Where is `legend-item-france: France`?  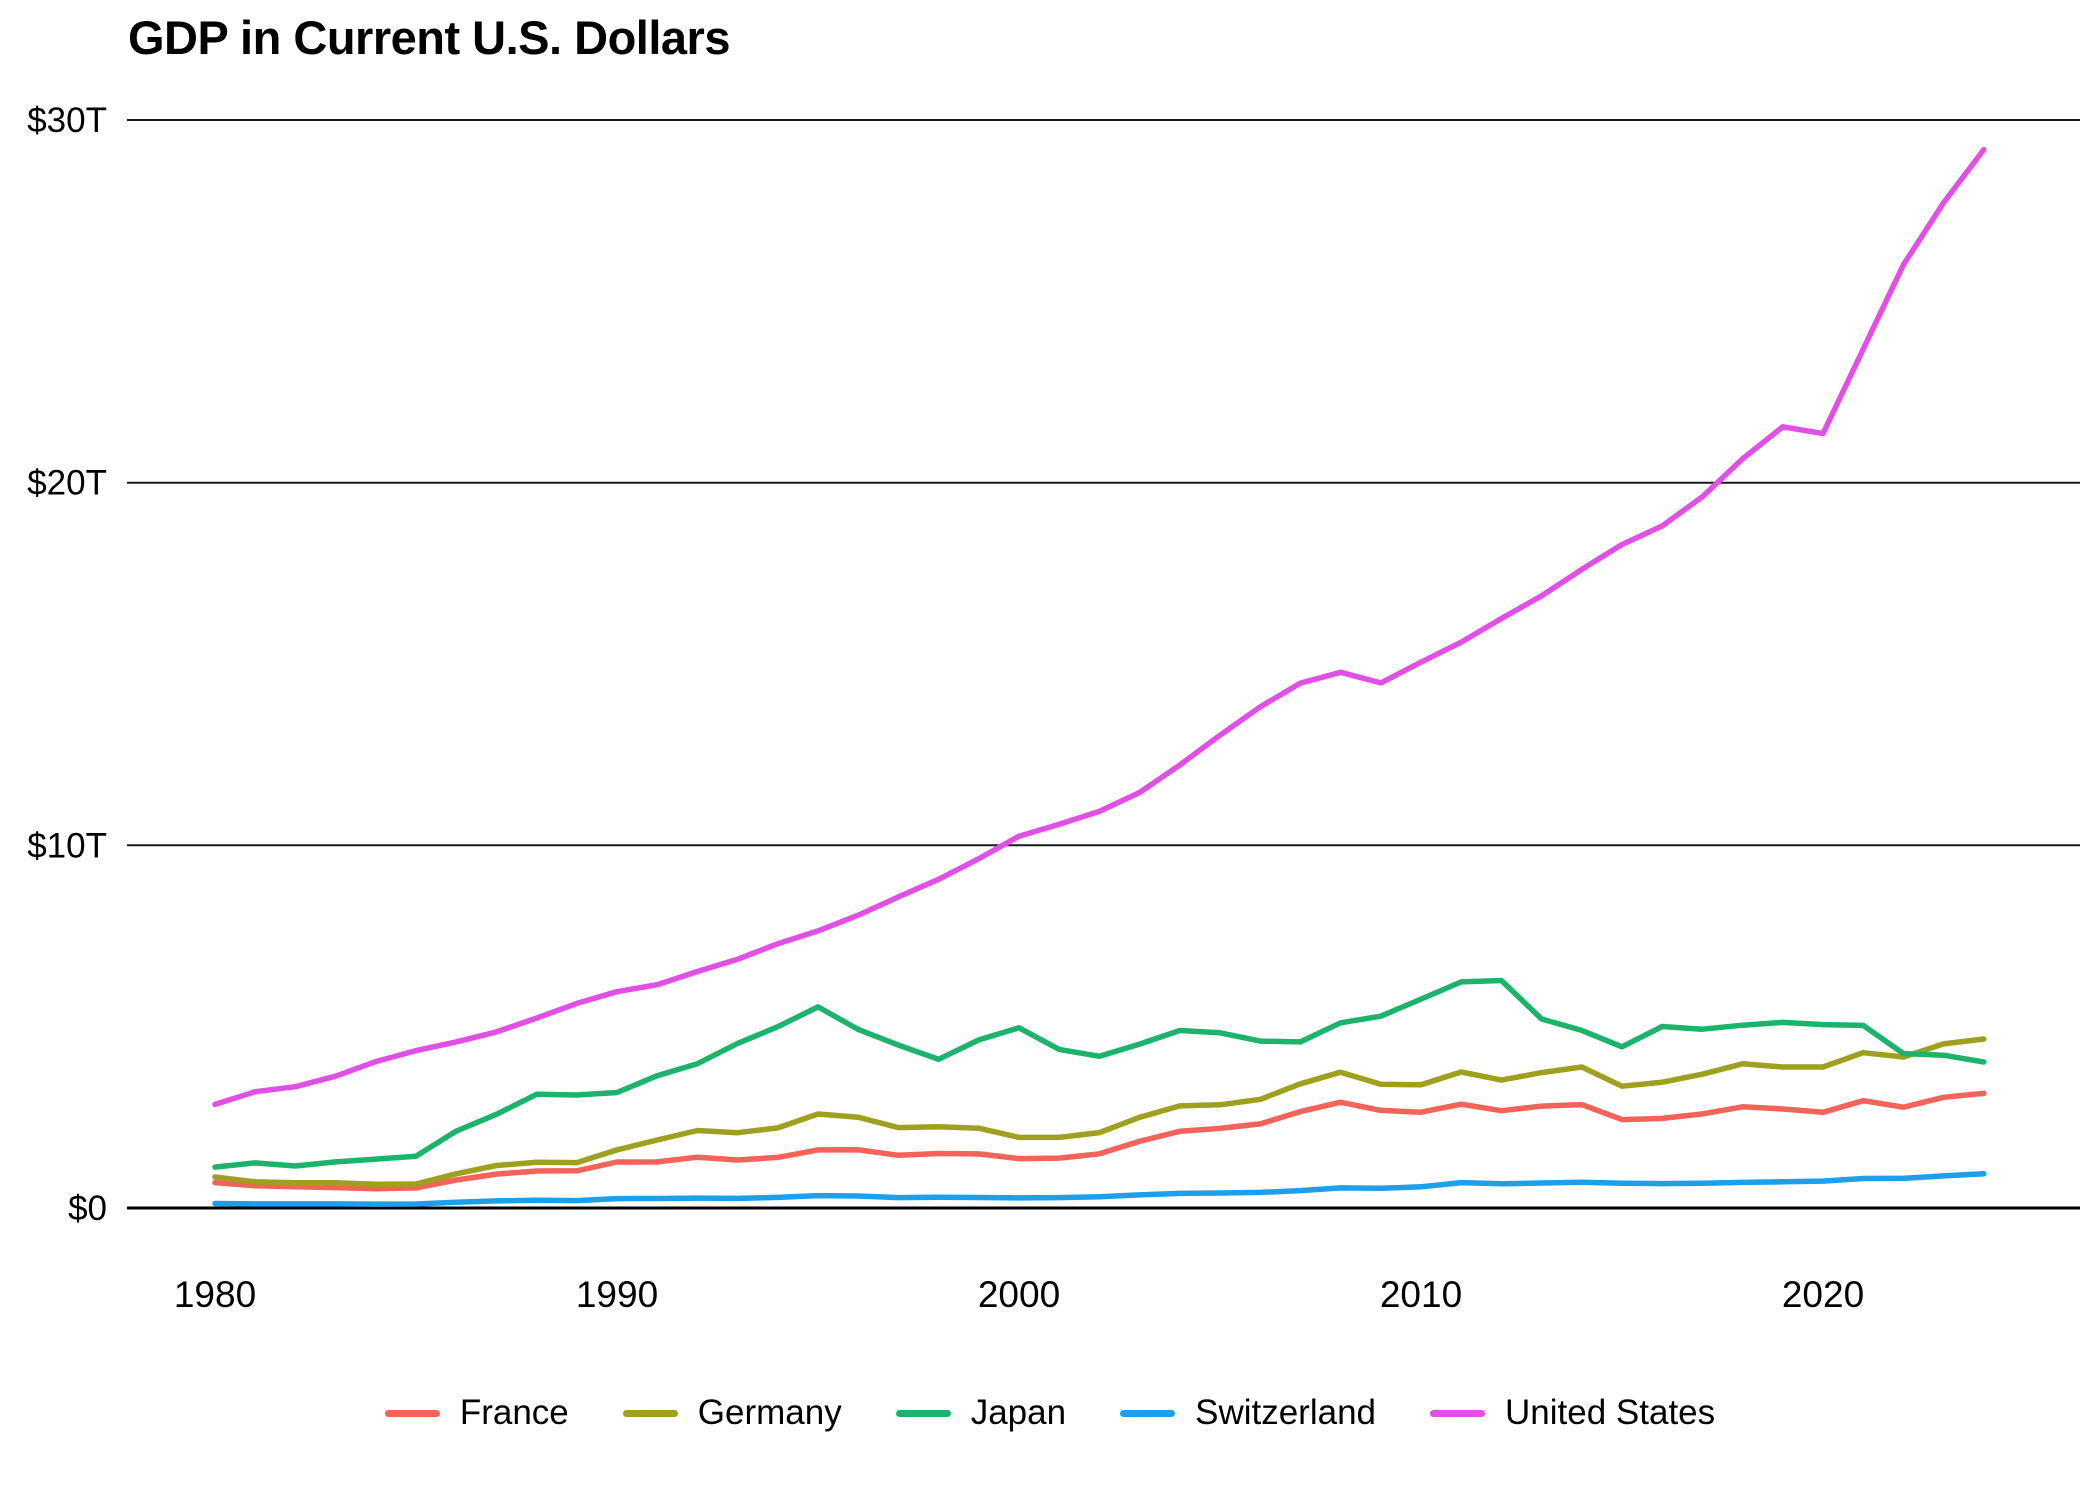
legend-item-france: France is located at coordinates (476, 1413).